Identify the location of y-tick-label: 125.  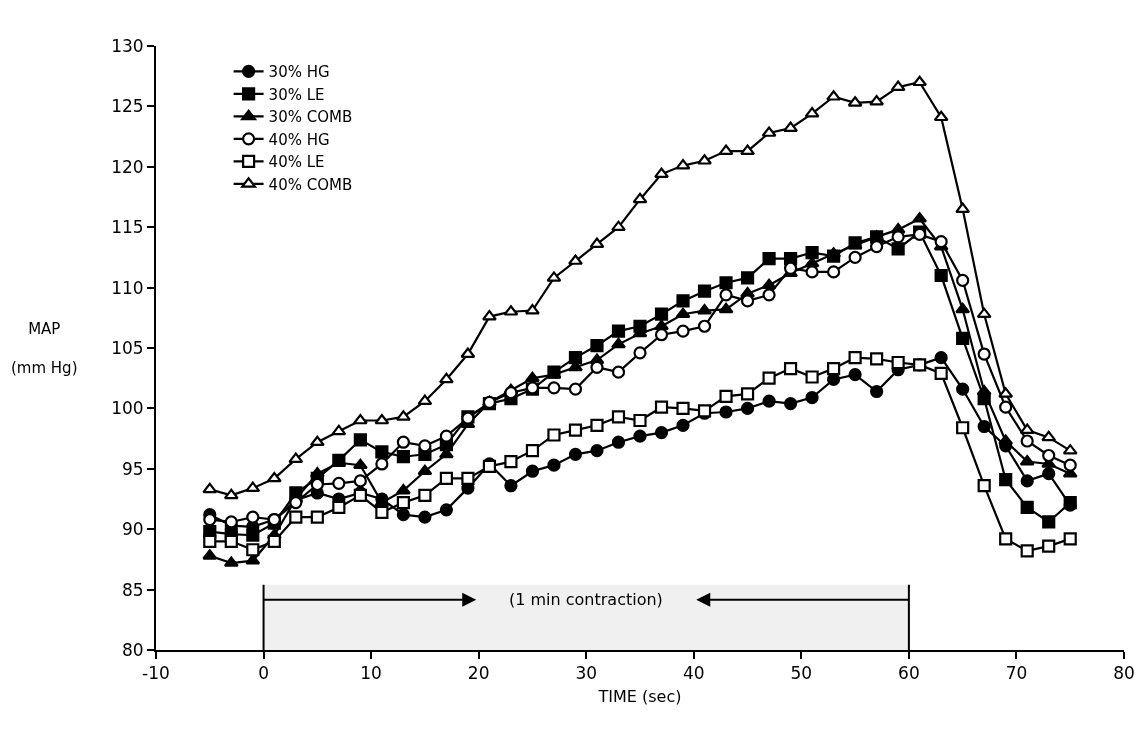
(127, 106).